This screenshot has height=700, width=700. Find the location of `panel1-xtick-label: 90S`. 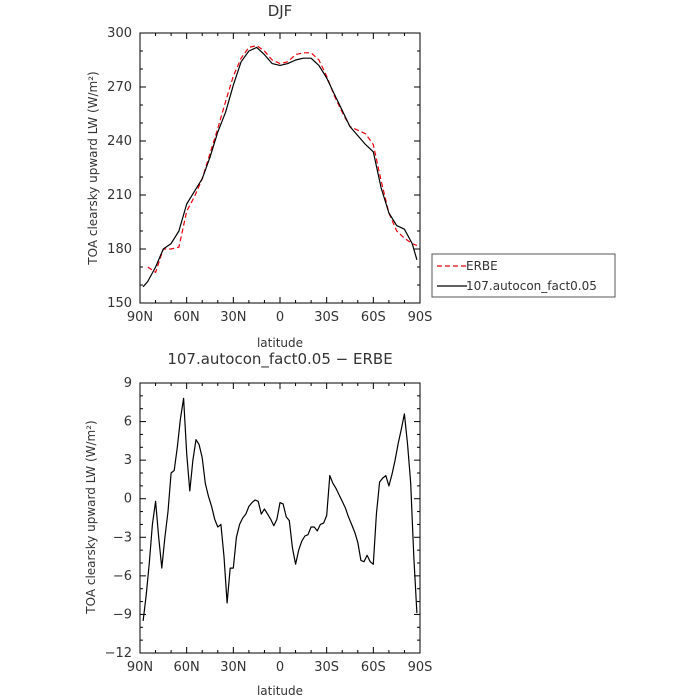

panel1-xtick-label: 90S is located at coordinates (420, 317).